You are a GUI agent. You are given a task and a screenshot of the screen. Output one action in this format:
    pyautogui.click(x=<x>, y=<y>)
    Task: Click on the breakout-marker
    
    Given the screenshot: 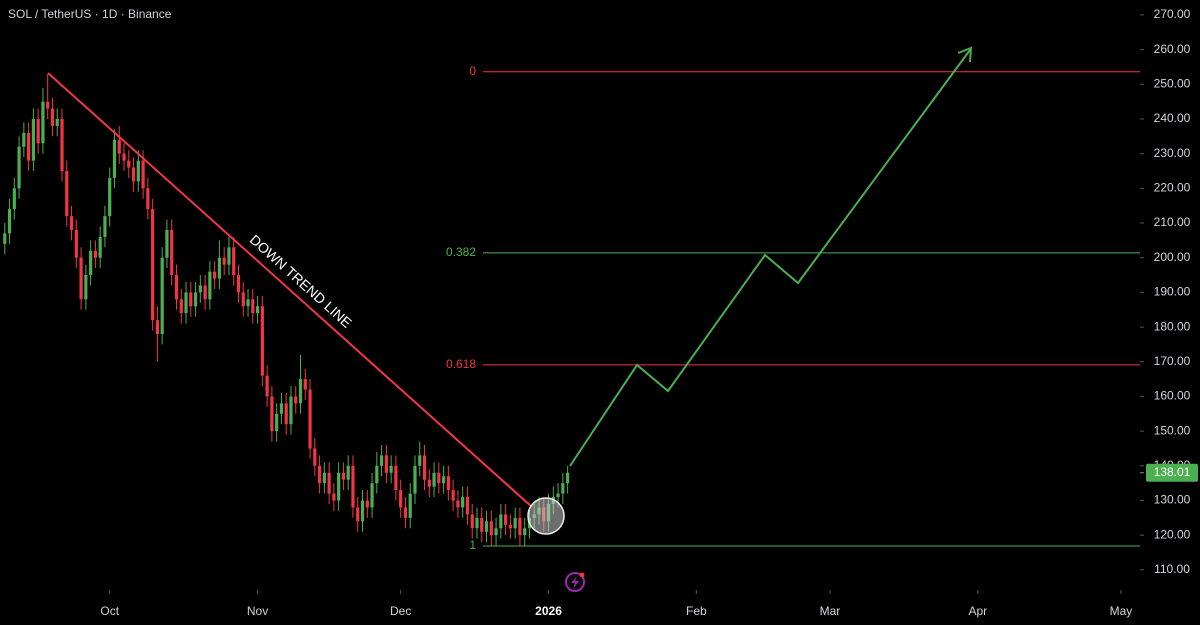 What is the action you would take?
    pyautogui.click(x=546, y=516)
    